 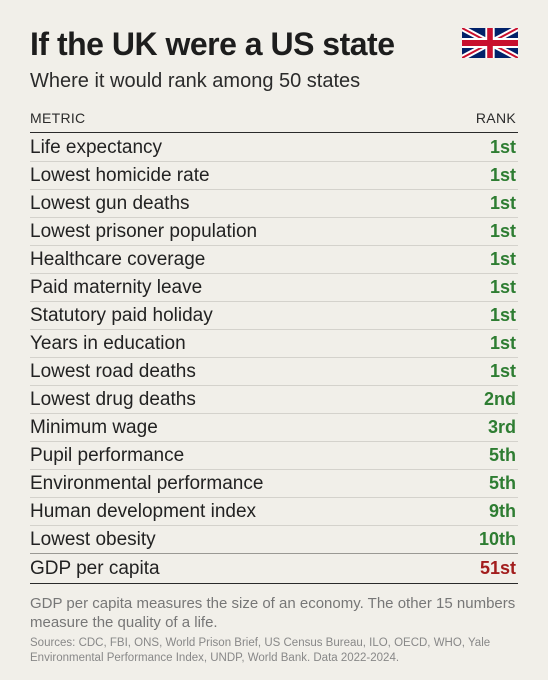 I want to click on table-row: Lowest drug deaths 2nd, so click(x=274, y=400).